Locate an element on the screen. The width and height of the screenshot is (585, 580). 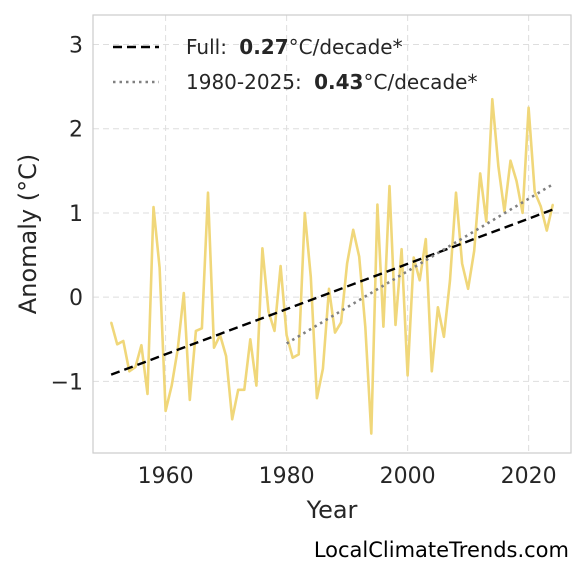
legend-full-rate: 0.27 is located at coordinates (263, 47).